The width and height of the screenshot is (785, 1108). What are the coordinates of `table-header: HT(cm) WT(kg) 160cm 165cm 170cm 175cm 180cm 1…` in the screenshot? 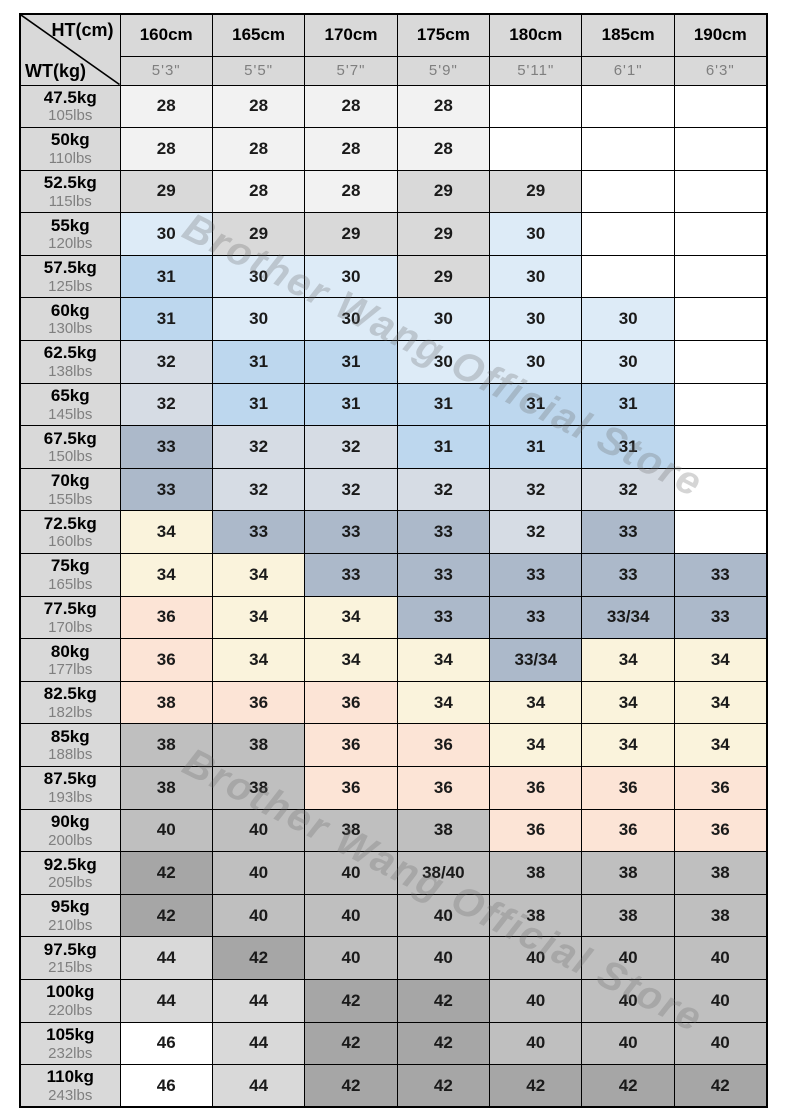 It's located at (393, 49).